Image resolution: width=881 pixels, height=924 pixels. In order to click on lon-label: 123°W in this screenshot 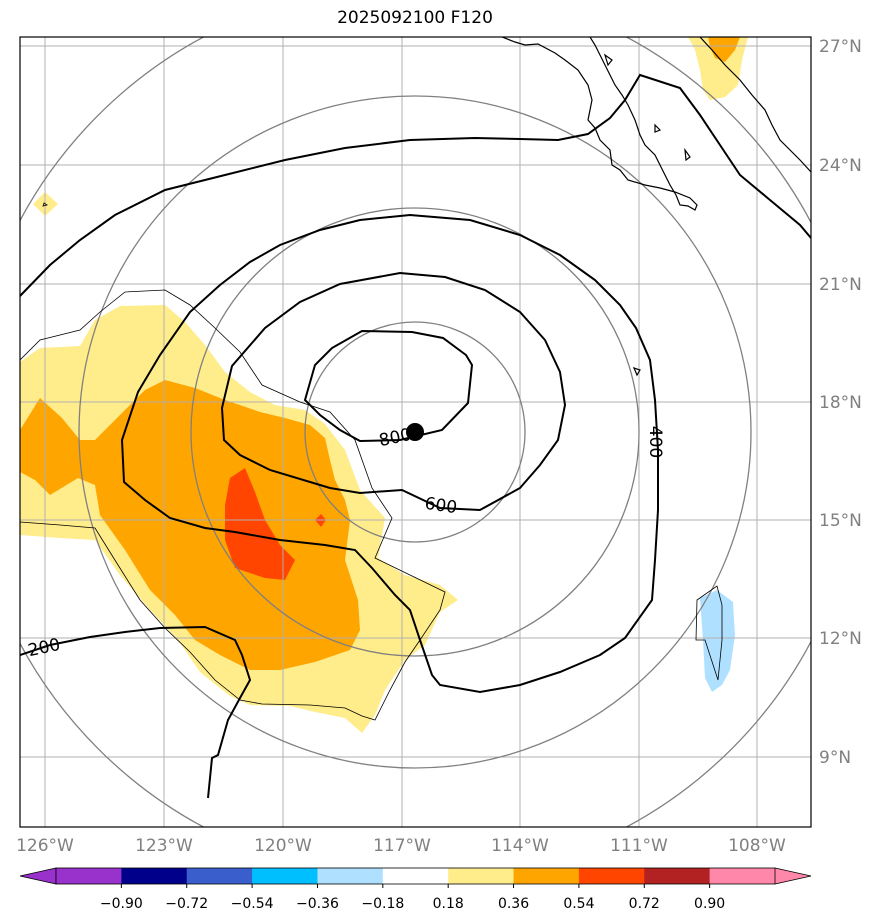, I will do `click(164, 846)`.